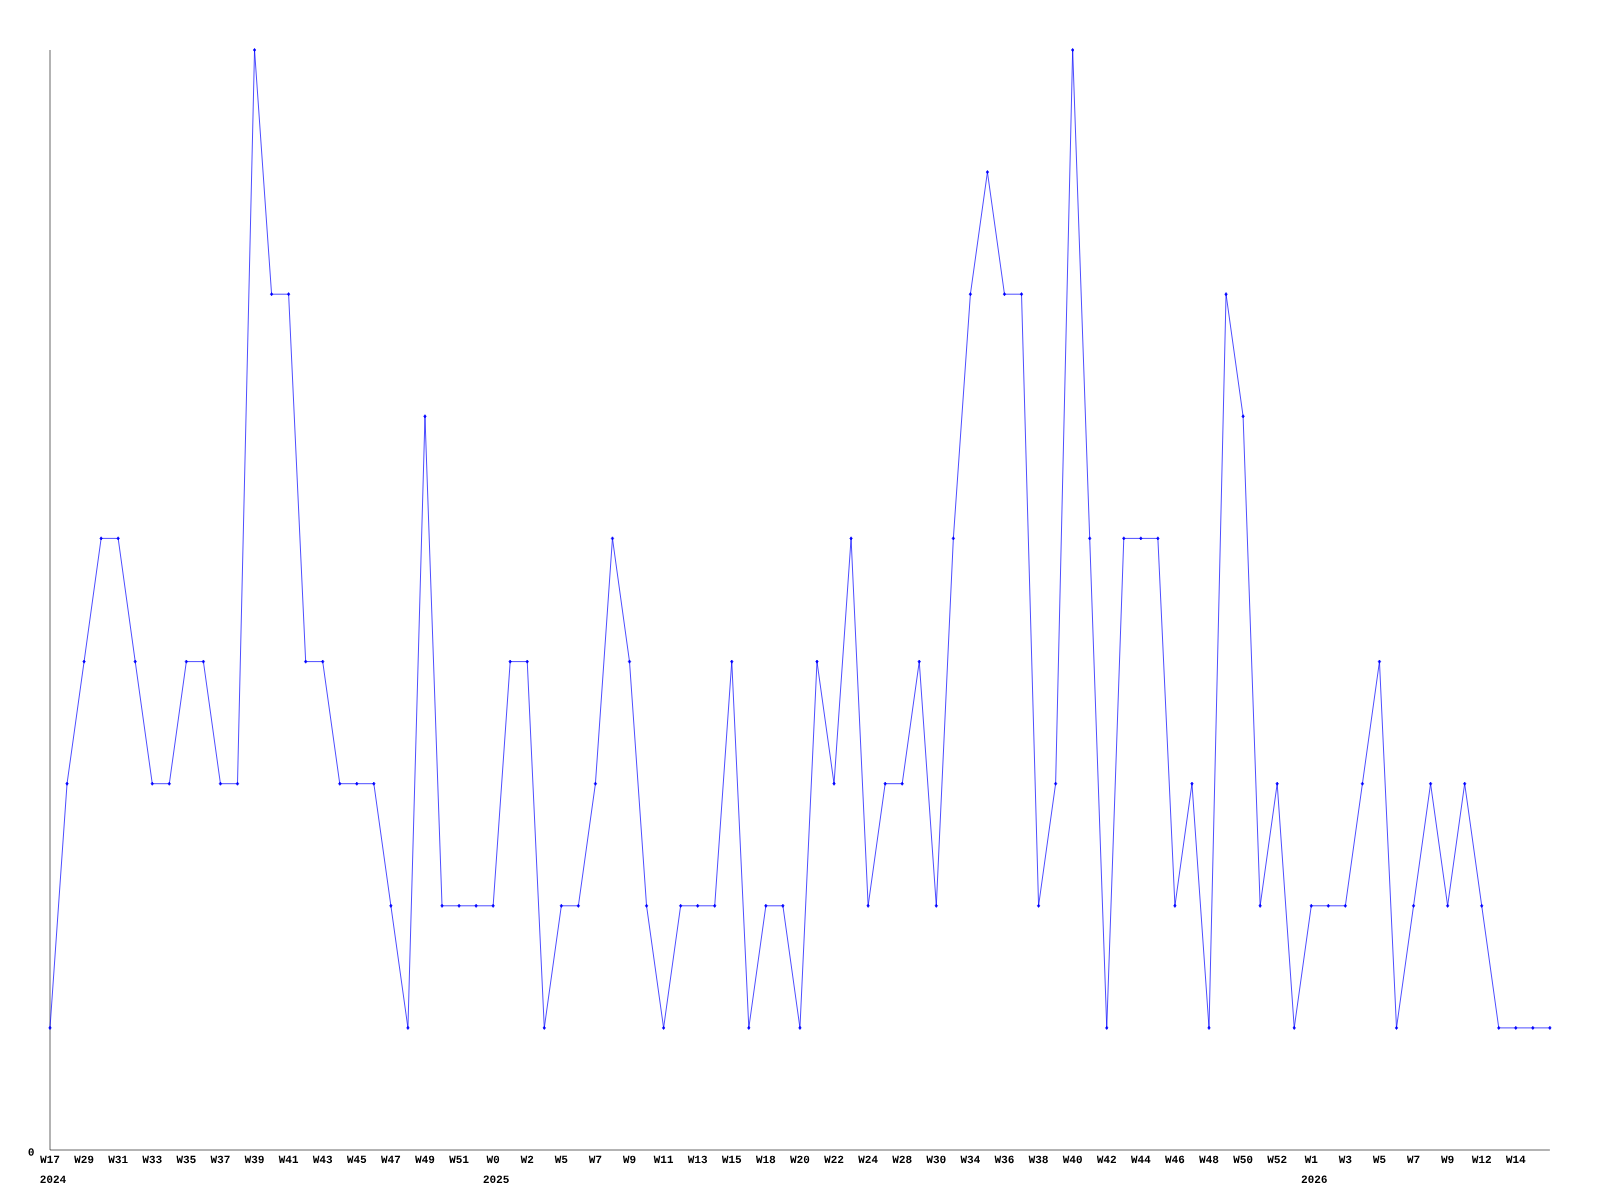  What do you see at coordinates (868, 1159) in the screenshot?
I see `x-tick-label: W24` at bounding box center [868, 1159].